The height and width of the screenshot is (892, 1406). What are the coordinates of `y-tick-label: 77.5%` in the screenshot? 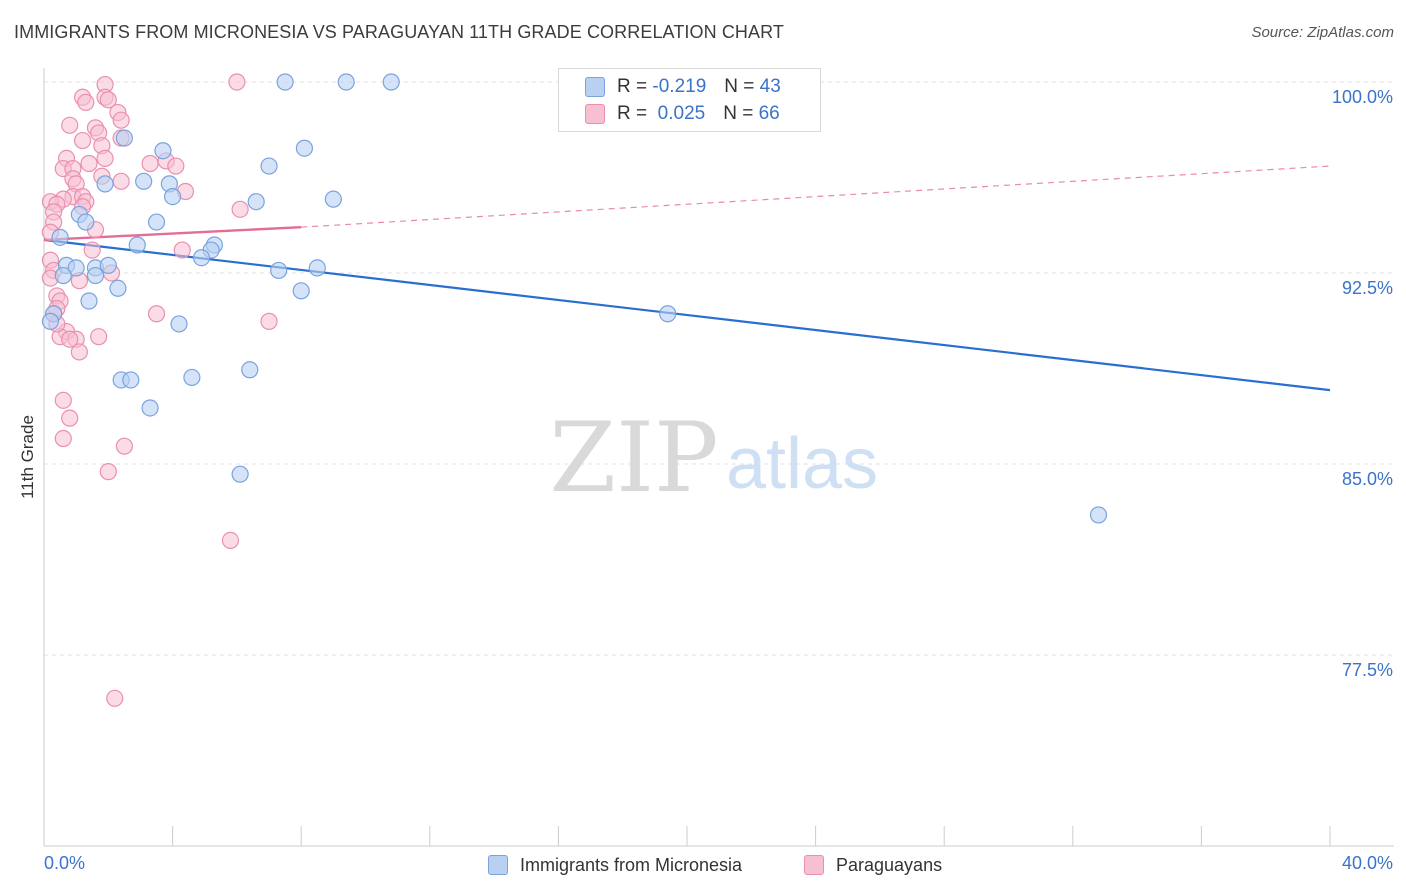 It's located at (1367, 670).